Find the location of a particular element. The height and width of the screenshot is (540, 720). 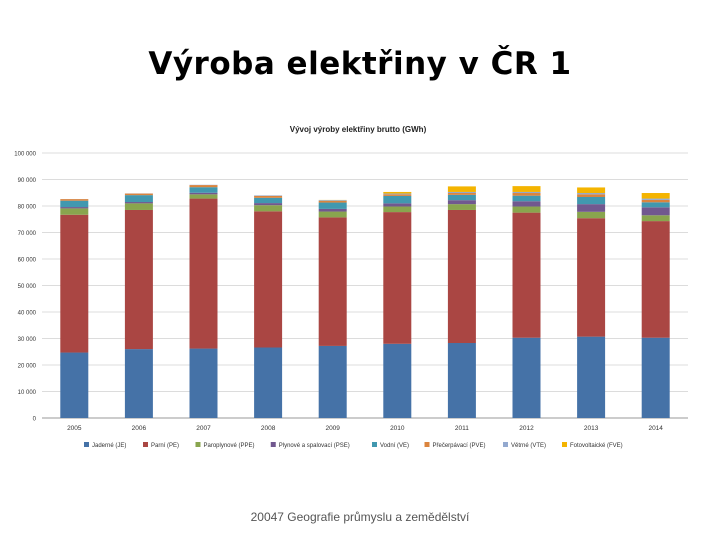

slide-footer: 20047 Geografie průmyslu a zemědělství is located at coordinates (360, 517).